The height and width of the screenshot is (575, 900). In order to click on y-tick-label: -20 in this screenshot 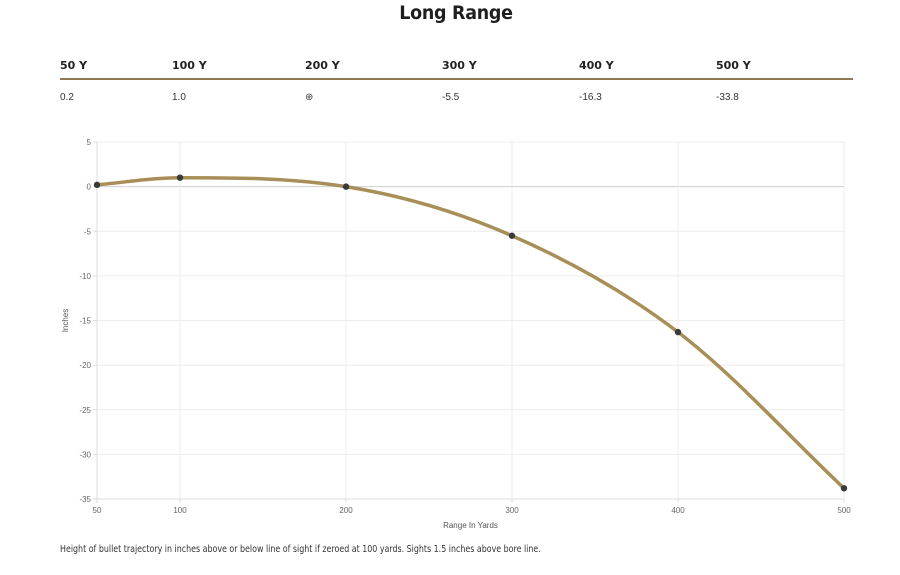, I will do `click(85, 365)`.